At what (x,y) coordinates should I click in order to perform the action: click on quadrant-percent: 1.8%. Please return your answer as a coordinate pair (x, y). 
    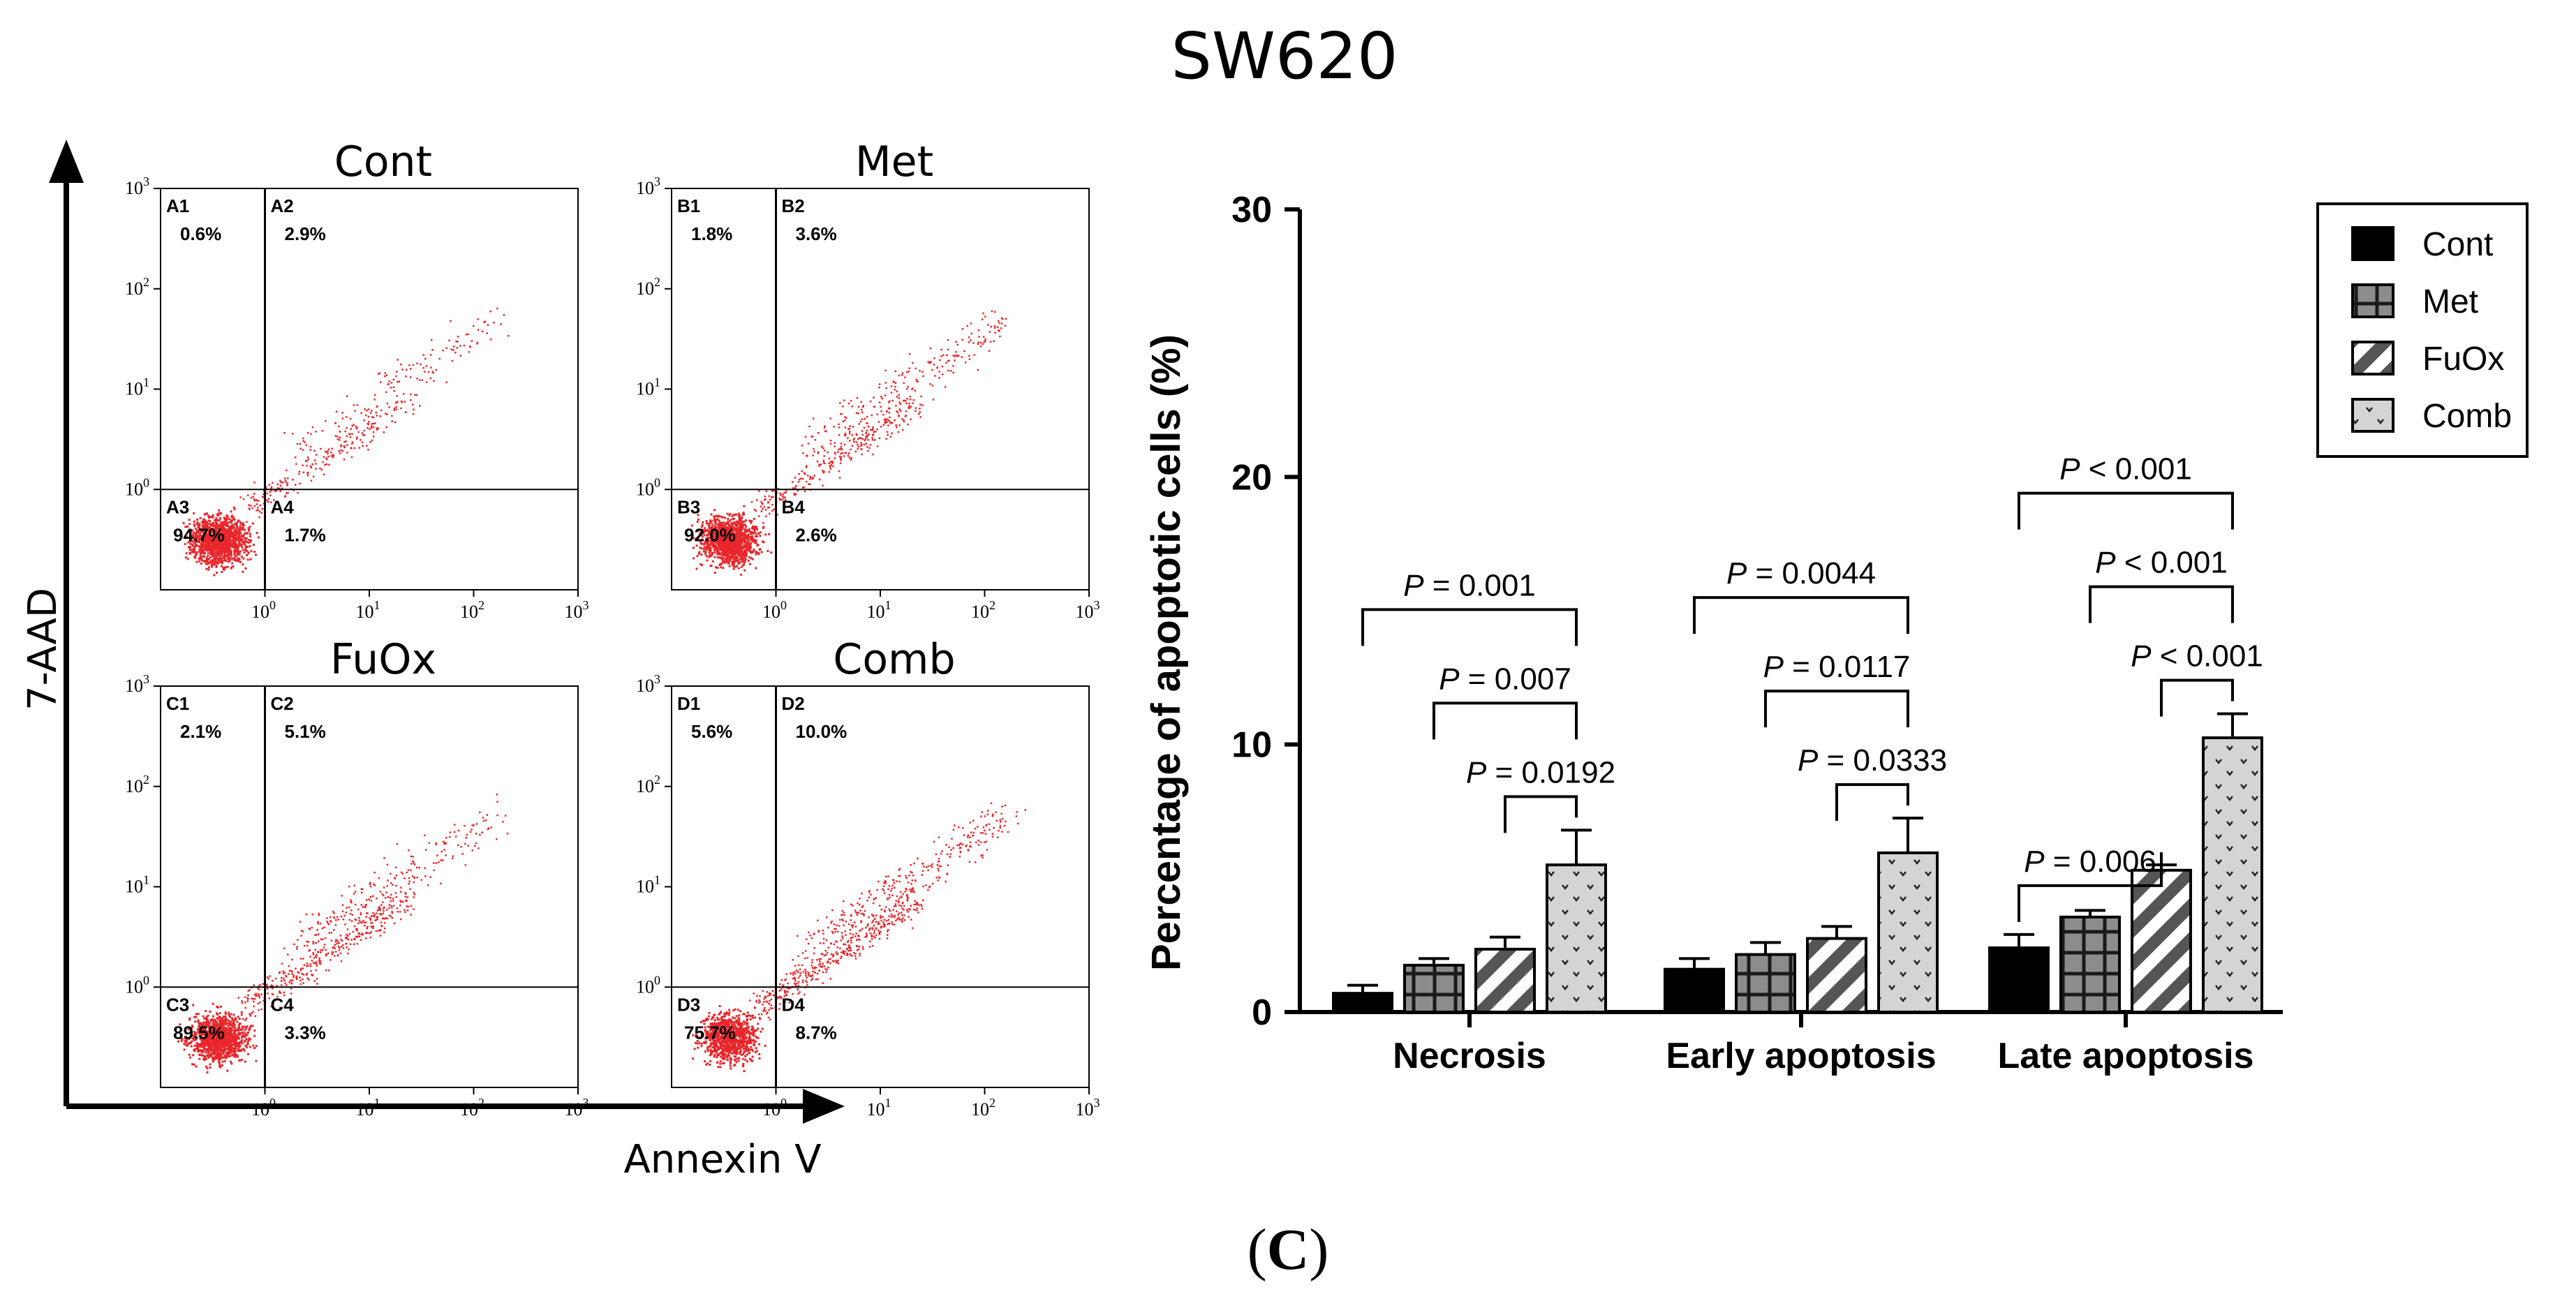
    Looking at the image, I should click on (711, 234).